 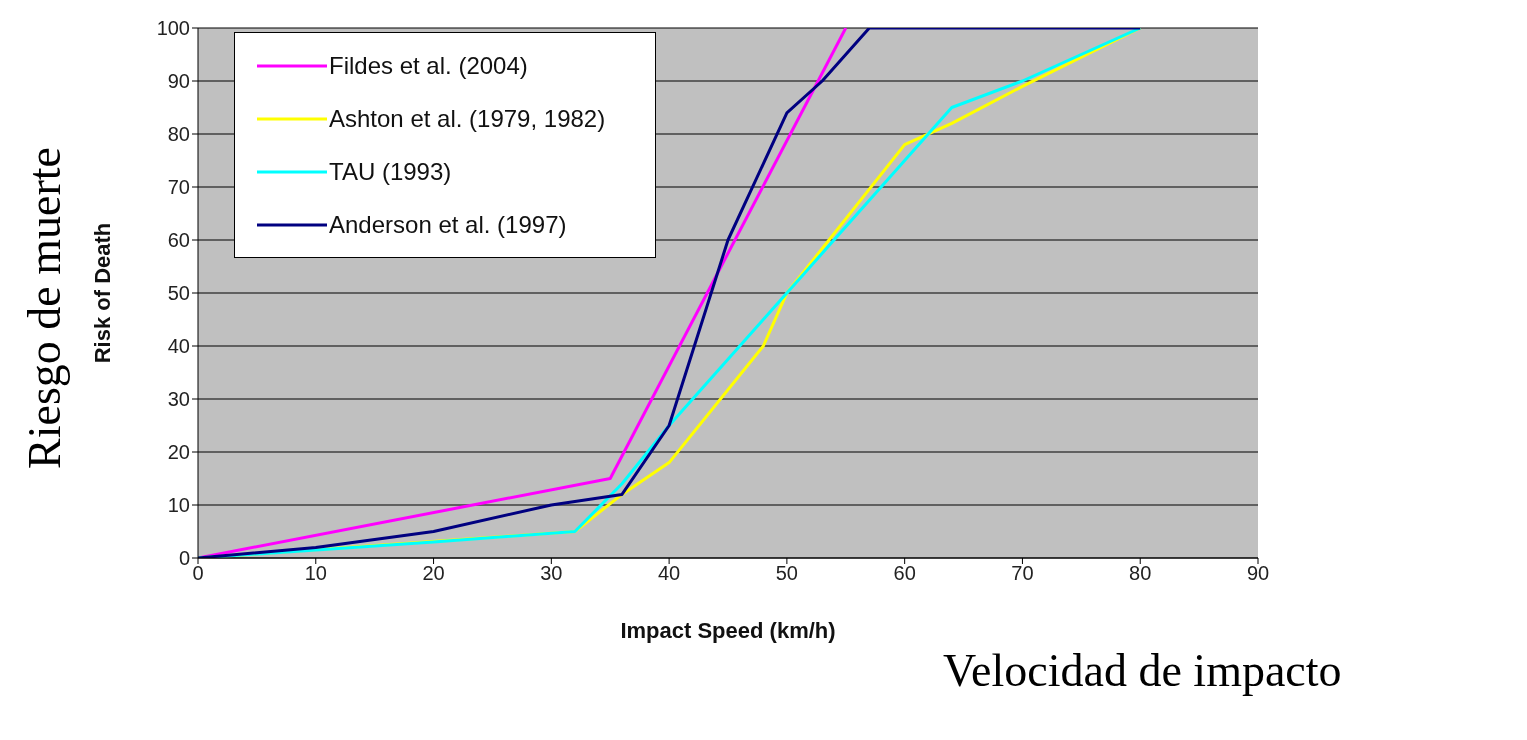 I want to click on y-tick-label: 20, so click(x=178, y=452).